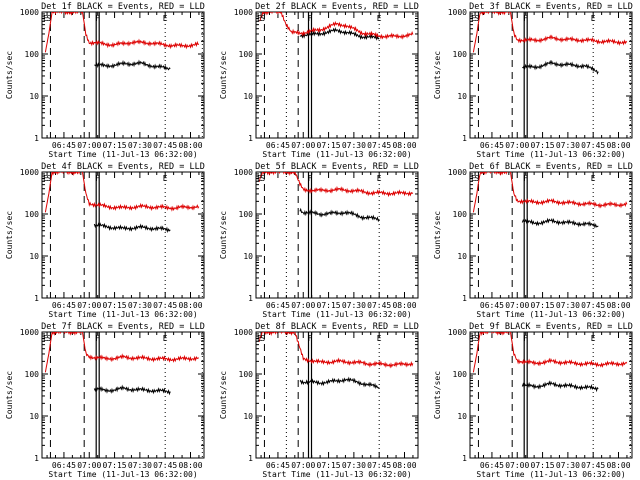  Describe the element at coordinates (551, 167) in the screenshot. I see `panel-title: Det 6f BLACK = Events, RED = LLD` at that location.